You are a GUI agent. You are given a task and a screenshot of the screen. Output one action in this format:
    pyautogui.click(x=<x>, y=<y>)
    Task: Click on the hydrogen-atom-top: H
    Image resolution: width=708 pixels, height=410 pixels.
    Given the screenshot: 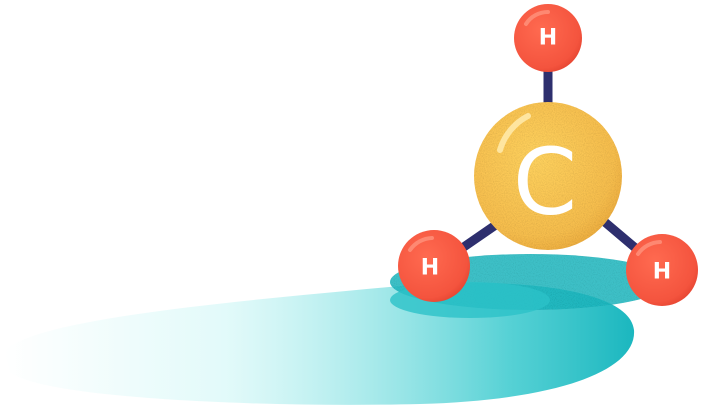 What is the action you would take?
    pyautogui.click(x=548, y=38)
    